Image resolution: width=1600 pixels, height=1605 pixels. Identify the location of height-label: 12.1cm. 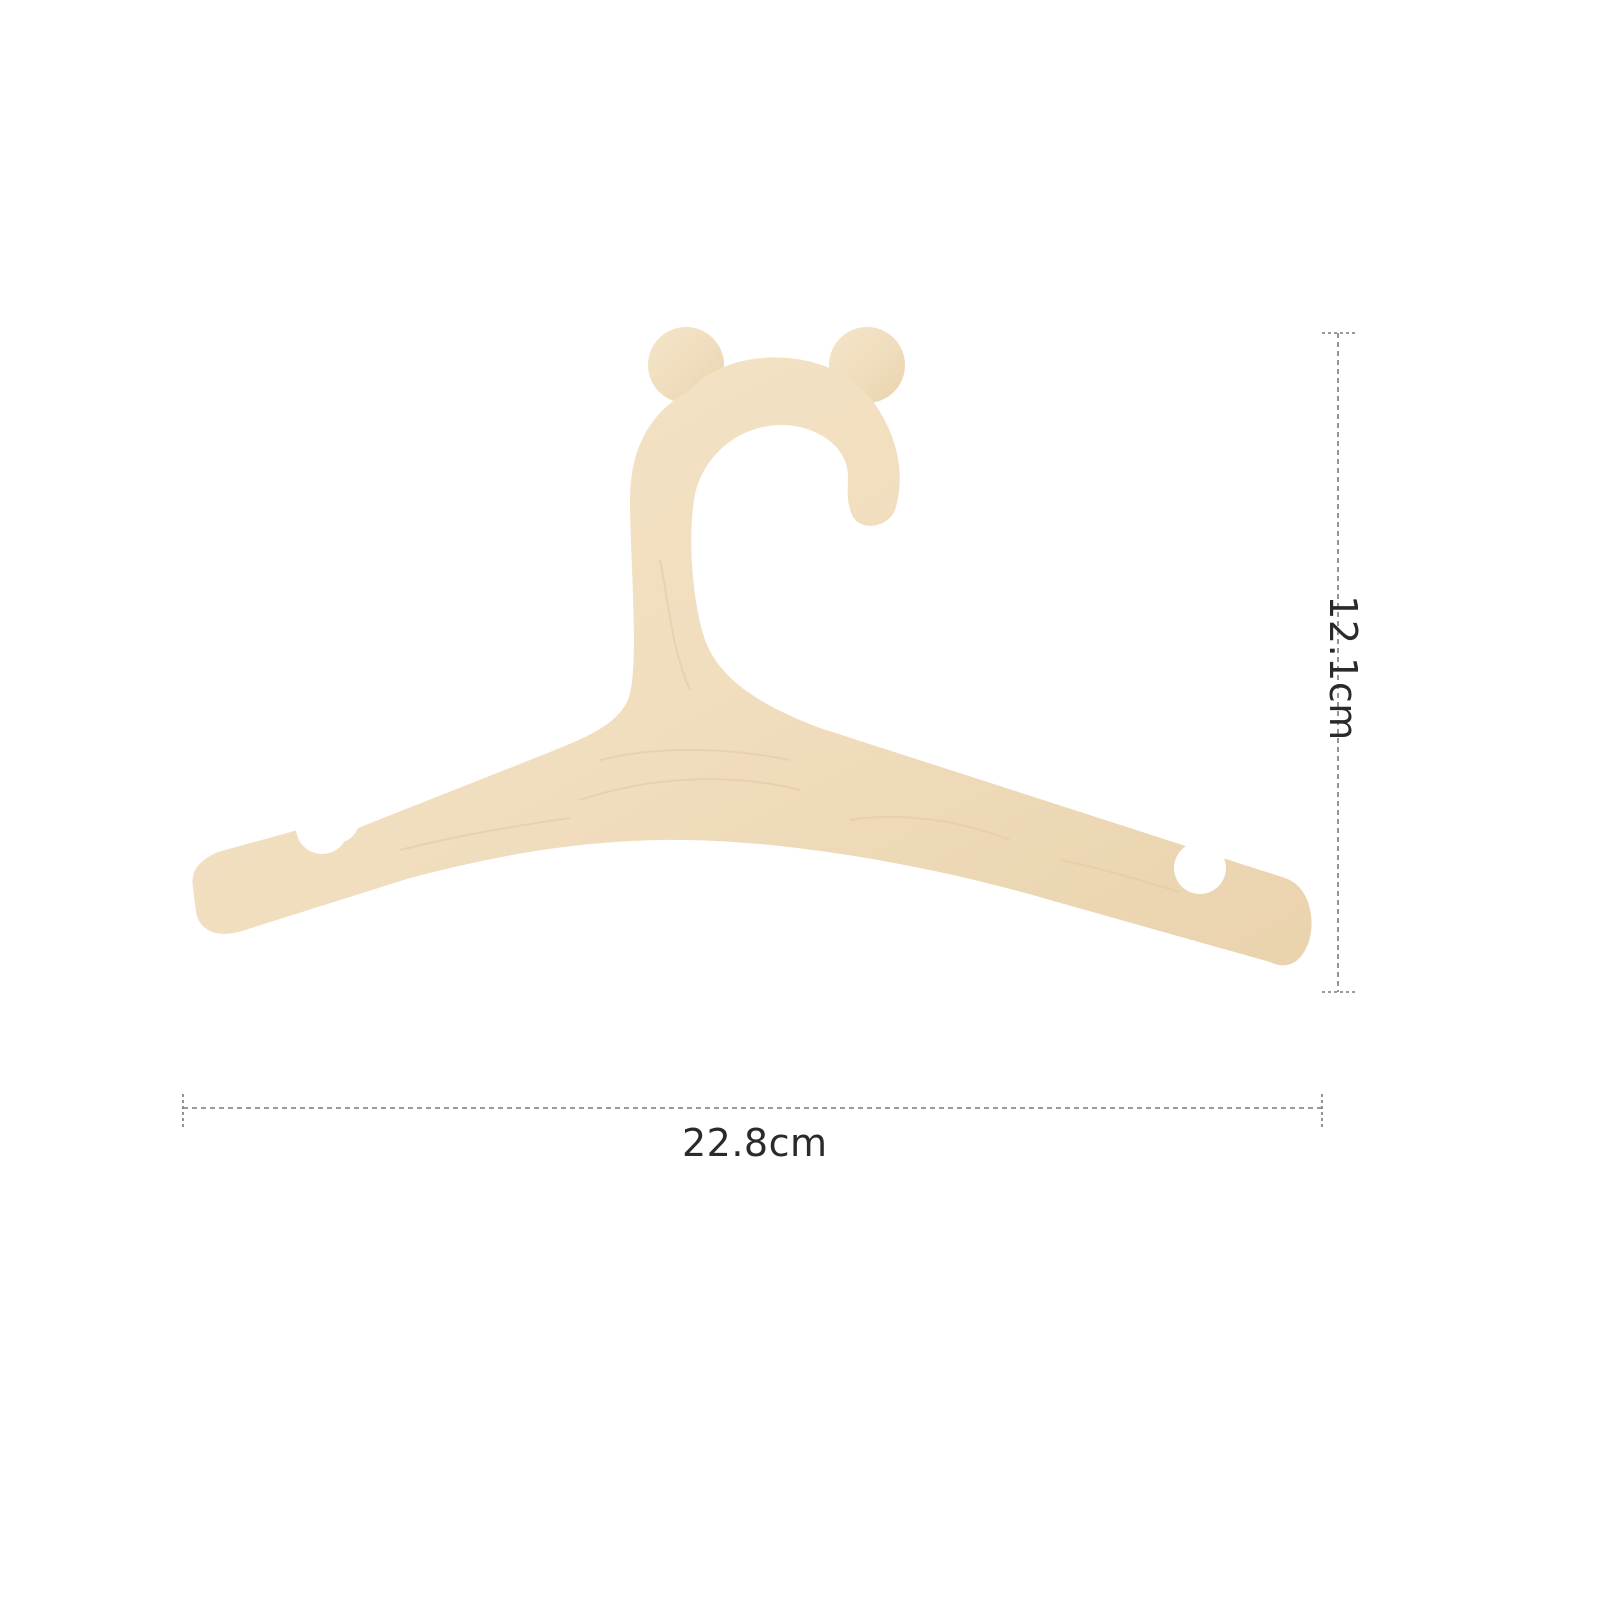
(1342, 668).